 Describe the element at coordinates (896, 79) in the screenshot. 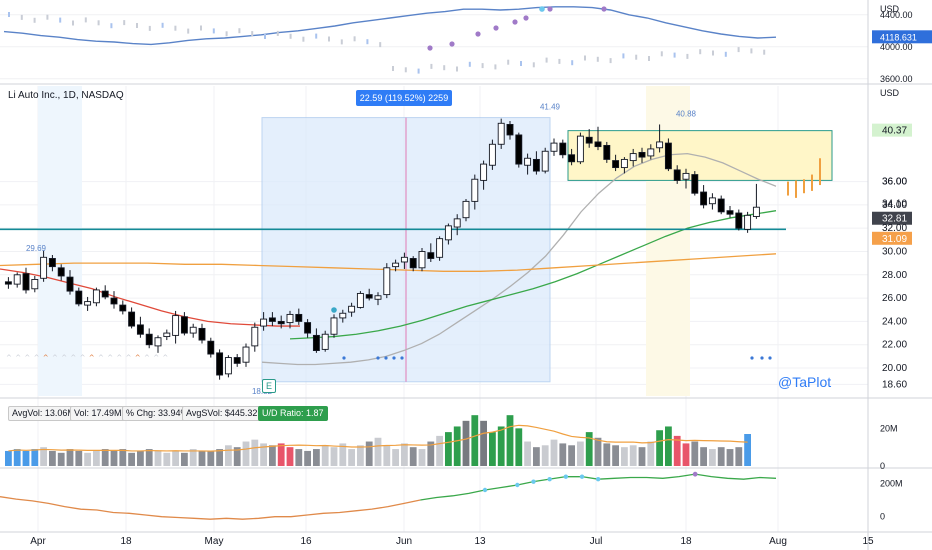

I see `y-tick-label: 3600.00` at that location.